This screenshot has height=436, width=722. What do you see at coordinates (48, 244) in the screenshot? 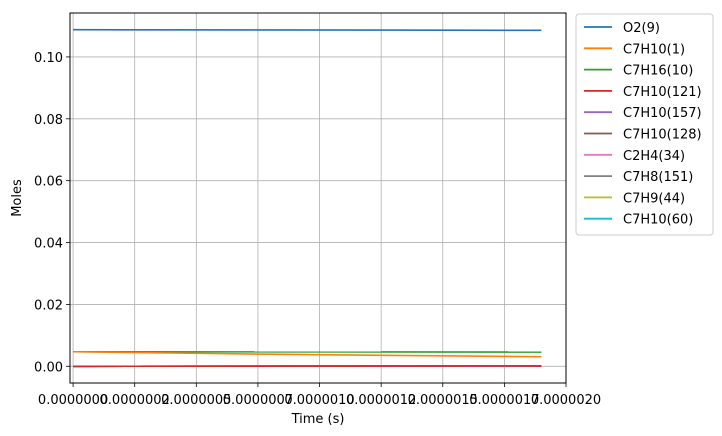
I see `y-tick-label: 0.04` at bounding box center [48, 244].